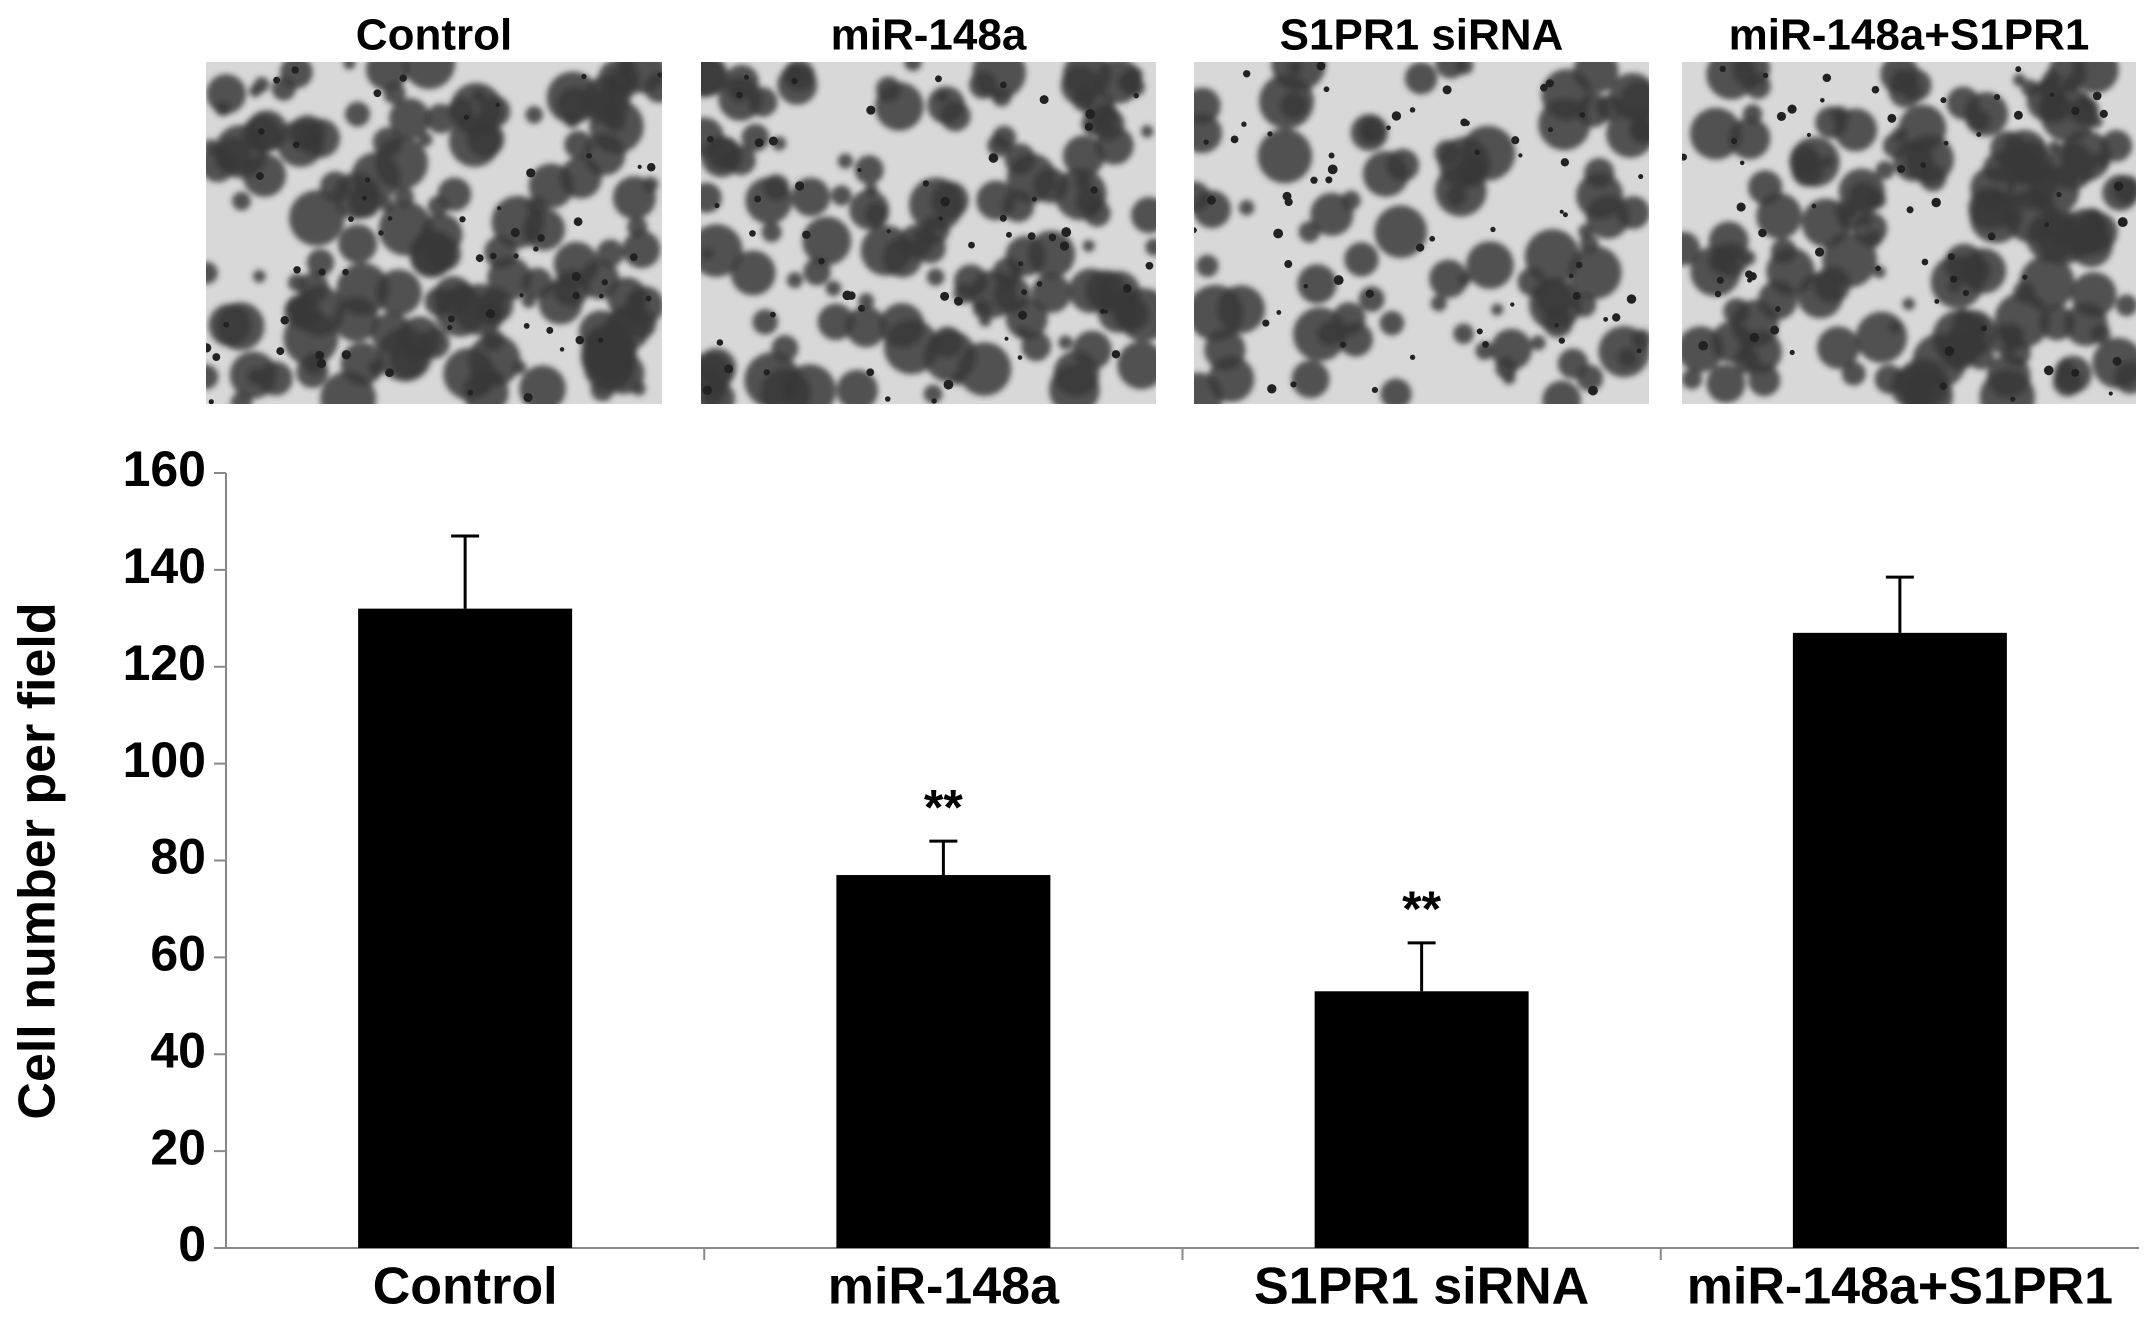 This screenshot has width=2150, height=1322. What do you see at coordinates (434, 35) in the screenshot?
I see `image-label: Control` at bounding box center [434, 35].